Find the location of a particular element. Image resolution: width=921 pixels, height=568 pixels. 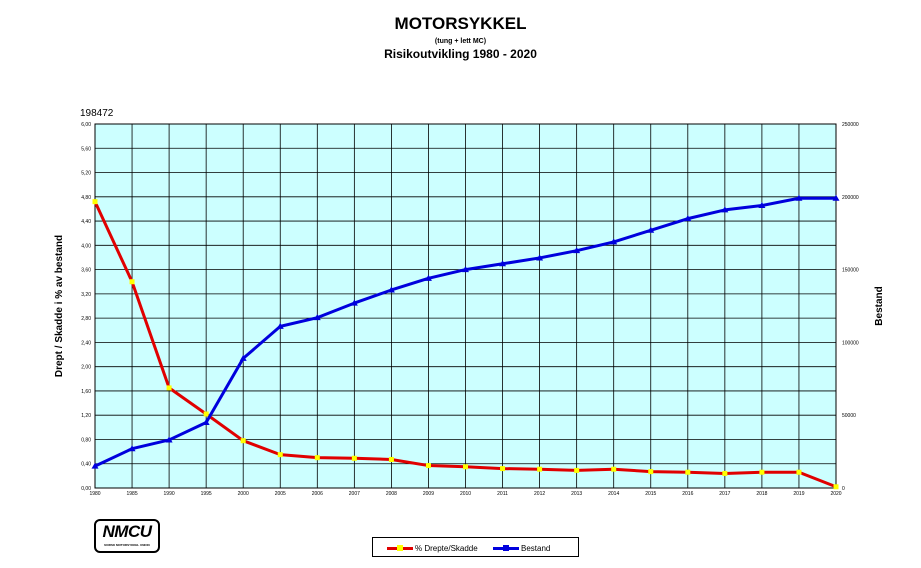

logo-subtext: NORSK MOTORSYKKEL UNION is located at coordinates (127, 545).